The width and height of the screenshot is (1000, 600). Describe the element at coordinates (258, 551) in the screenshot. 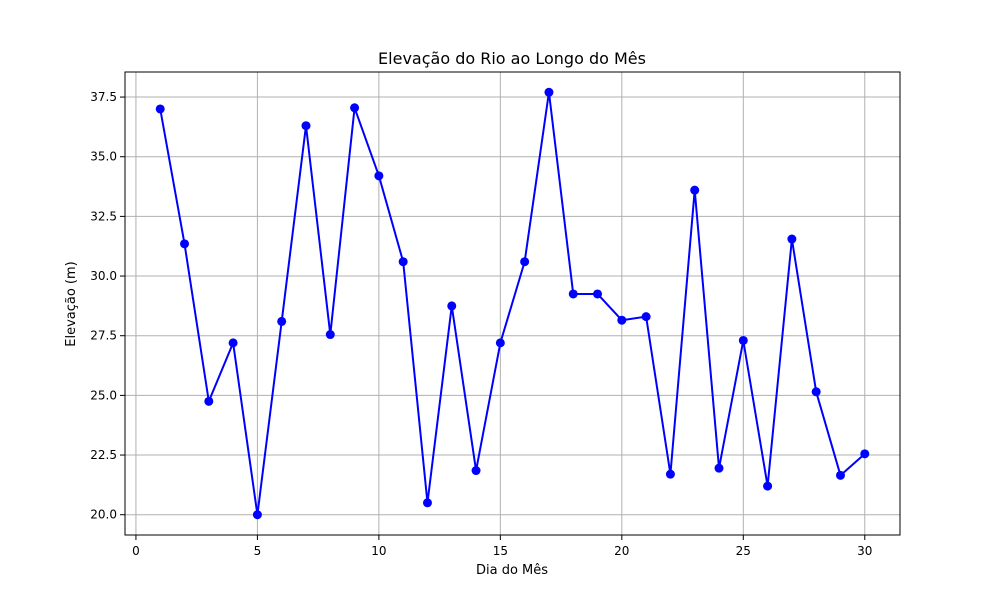

I see `x-tick-label: 5` at that location.